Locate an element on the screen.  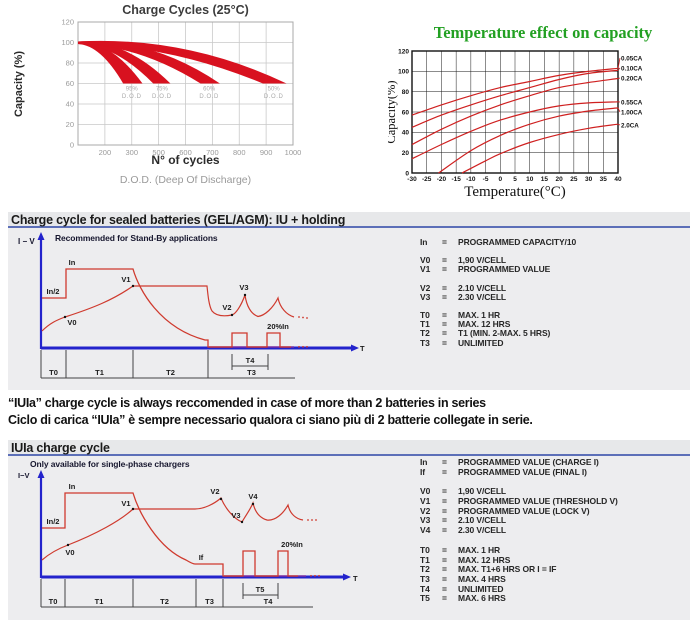
svg-text: 0.10CA is located at coordinates (632, 68).